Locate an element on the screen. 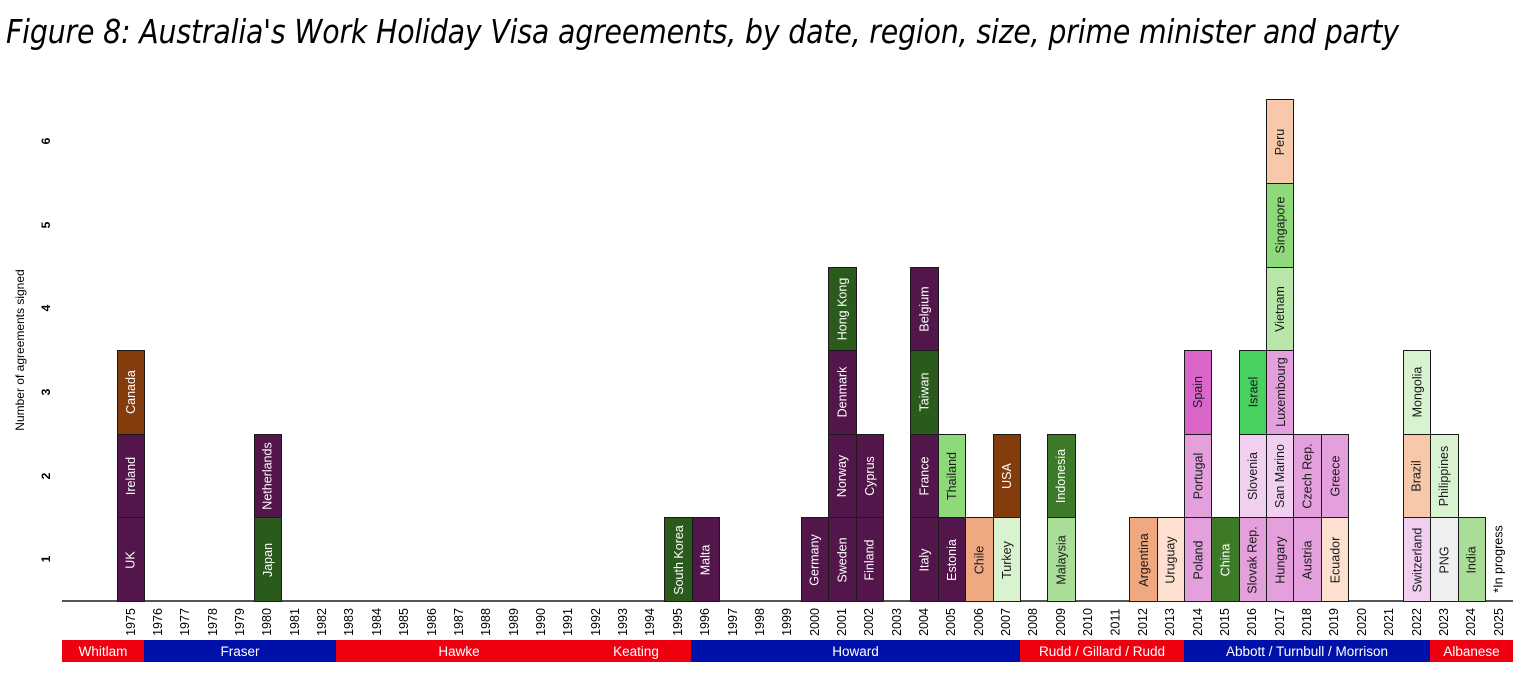 The image size is (1537, 679). country-label: France is located at coordinates (924, 476).